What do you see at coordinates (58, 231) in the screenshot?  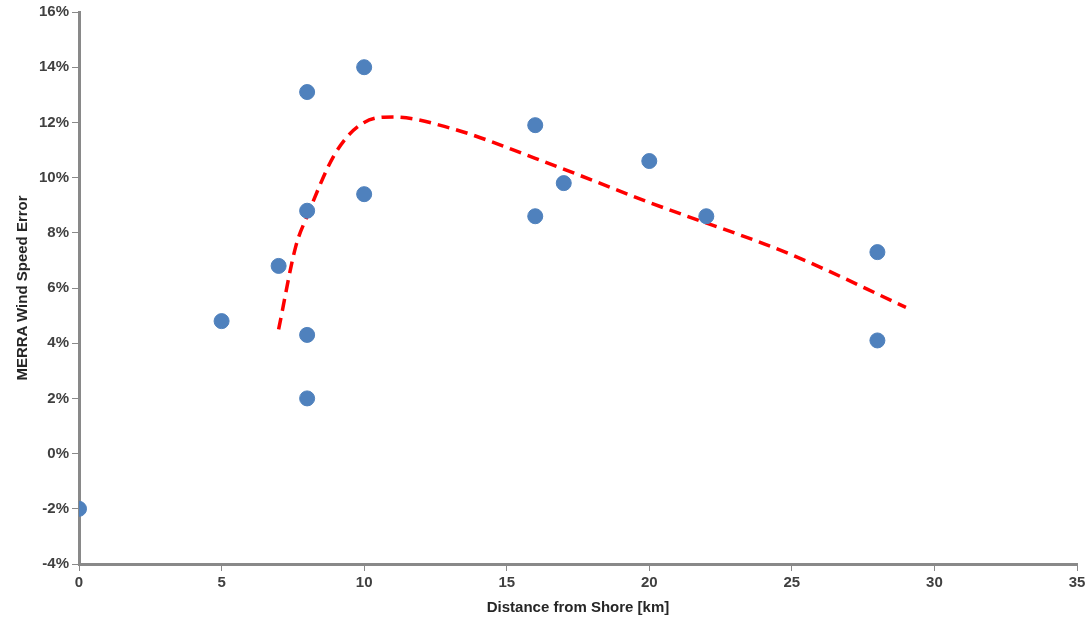 I see `y-tick-label: 8%` at bounding box center [58, 231].